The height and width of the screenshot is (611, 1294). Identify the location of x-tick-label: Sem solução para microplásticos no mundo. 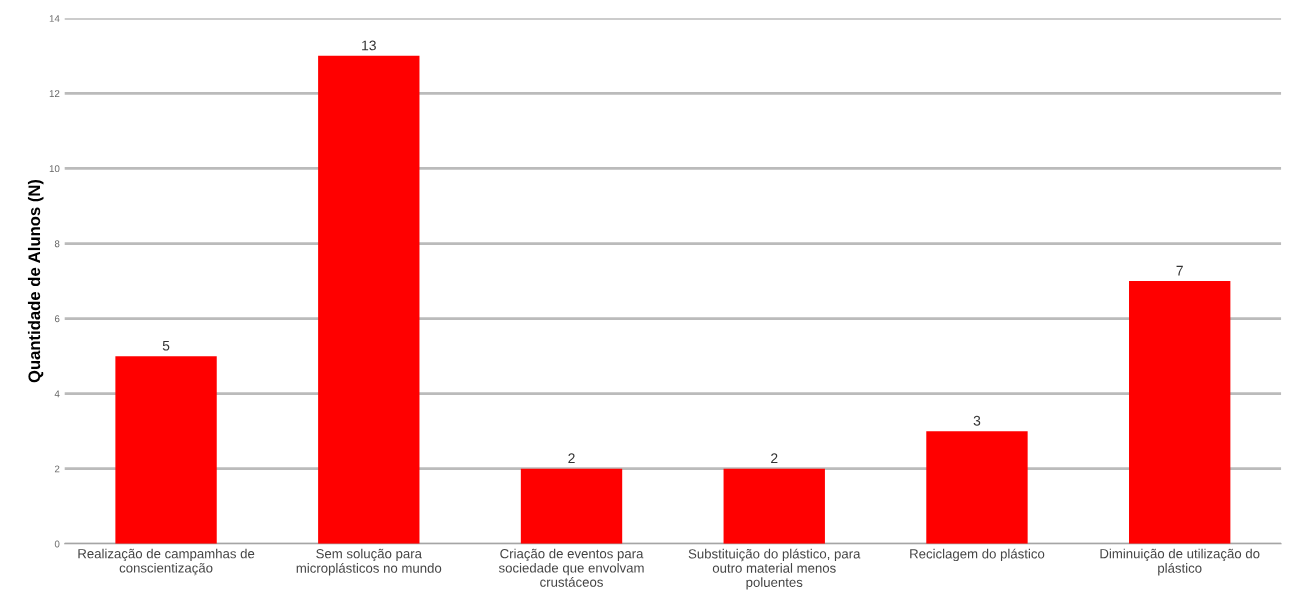
(369, 562).